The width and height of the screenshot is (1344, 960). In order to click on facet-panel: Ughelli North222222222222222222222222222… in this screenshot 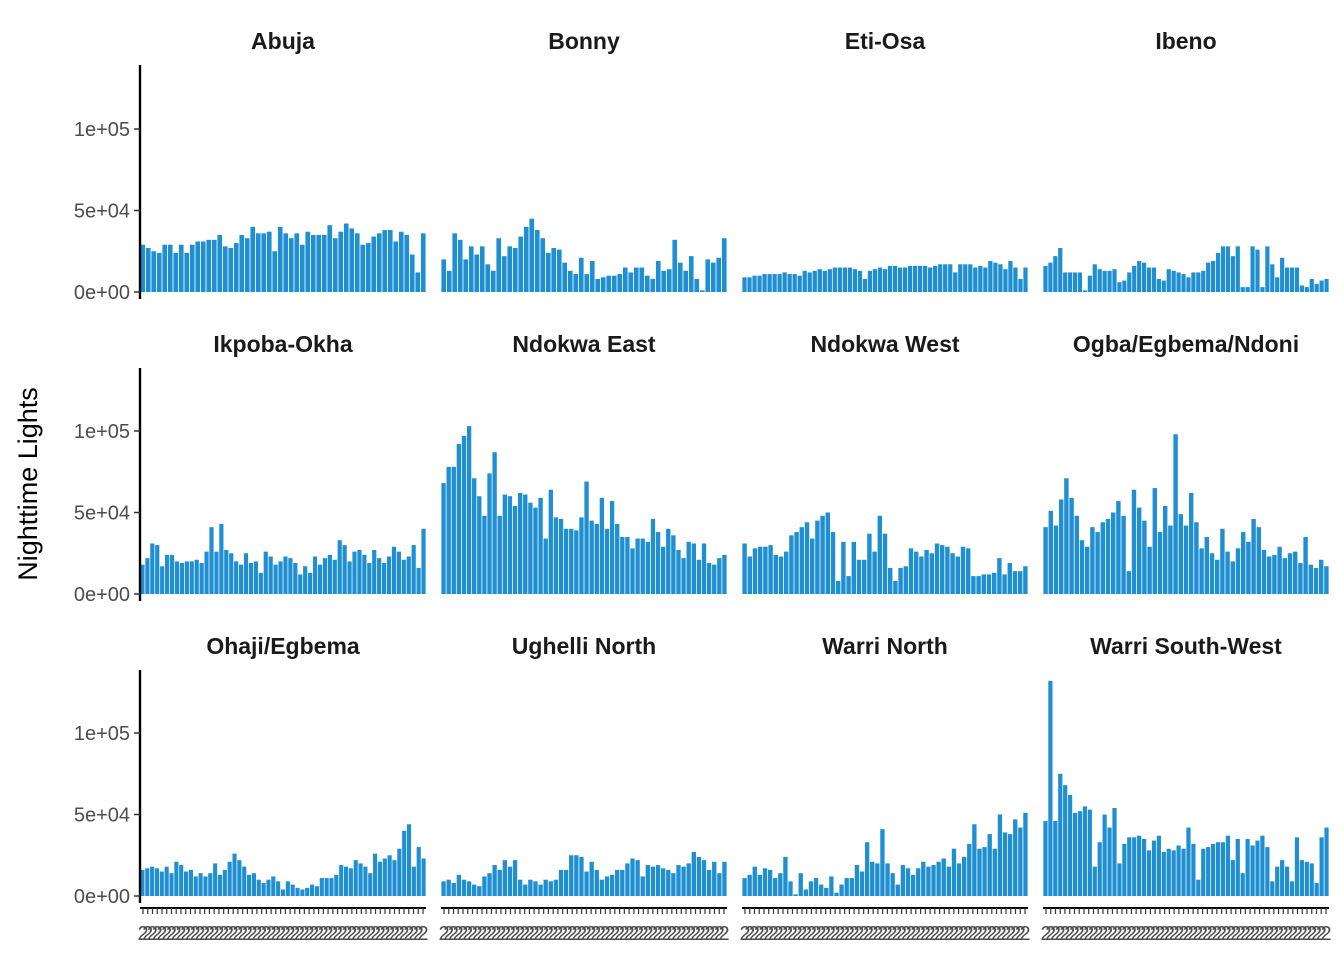, I will do `click(583, 789)`.